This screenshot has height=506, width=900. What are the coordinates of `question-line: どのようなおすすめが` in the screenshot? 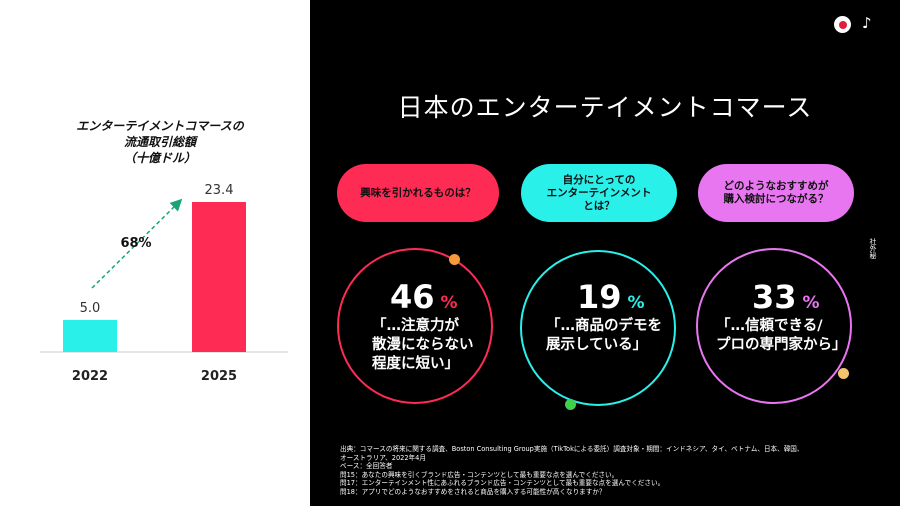 It's located at (776, 186).